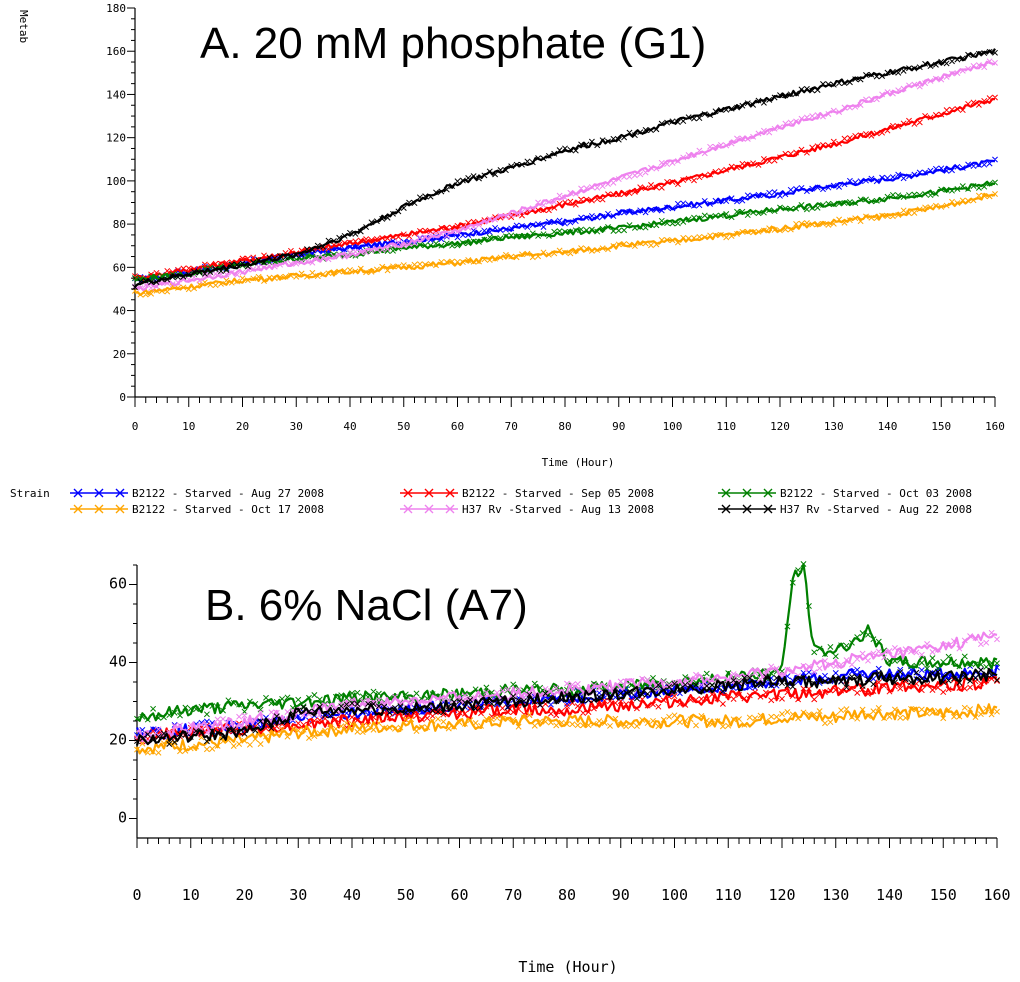  What do you see at coordinates (228, 509) in the screenshot?
I see `legend-label: B2122 - Starved - Oct 17 2008` at bounding box center [228, 509].